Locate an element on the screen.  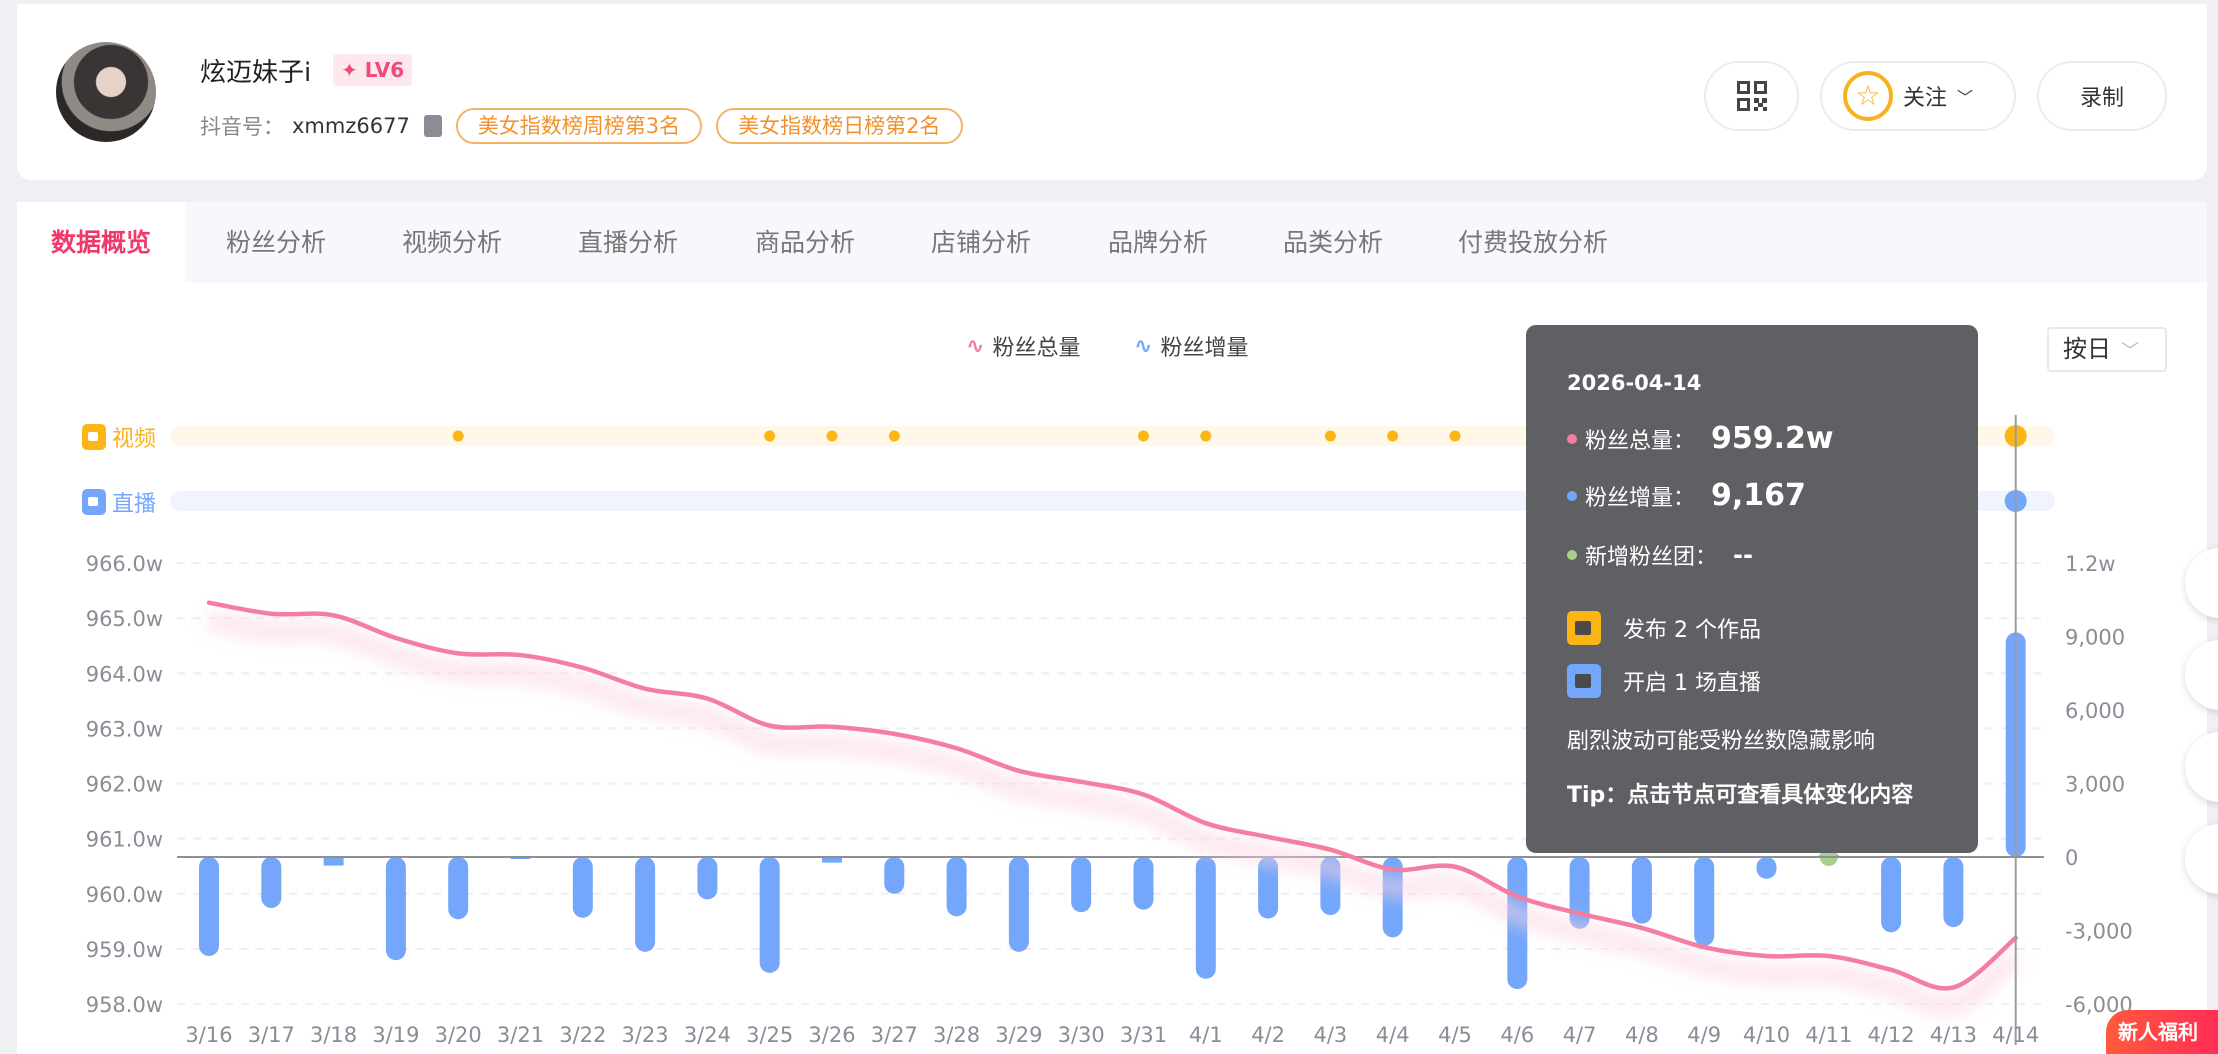
record-button: 录制 is located at coordinates (2102, 96).